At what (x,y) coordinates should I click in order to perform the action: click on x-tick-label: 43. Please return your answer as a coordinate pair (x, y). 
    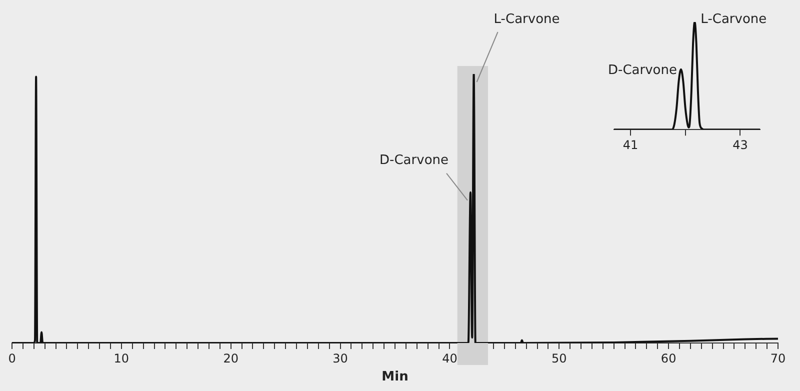
    Looking at the image, I should click on (740, 145).